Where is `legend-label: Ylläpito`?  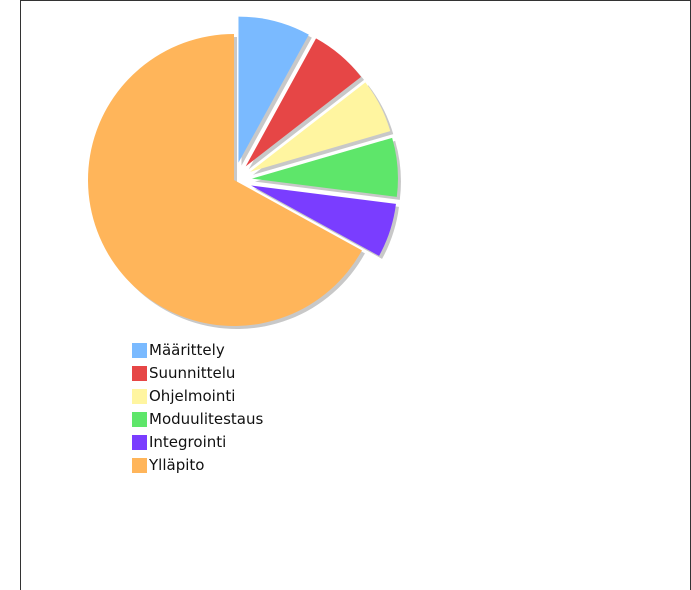 legend-label: Ylläpito is located at coordinates (177, 465).